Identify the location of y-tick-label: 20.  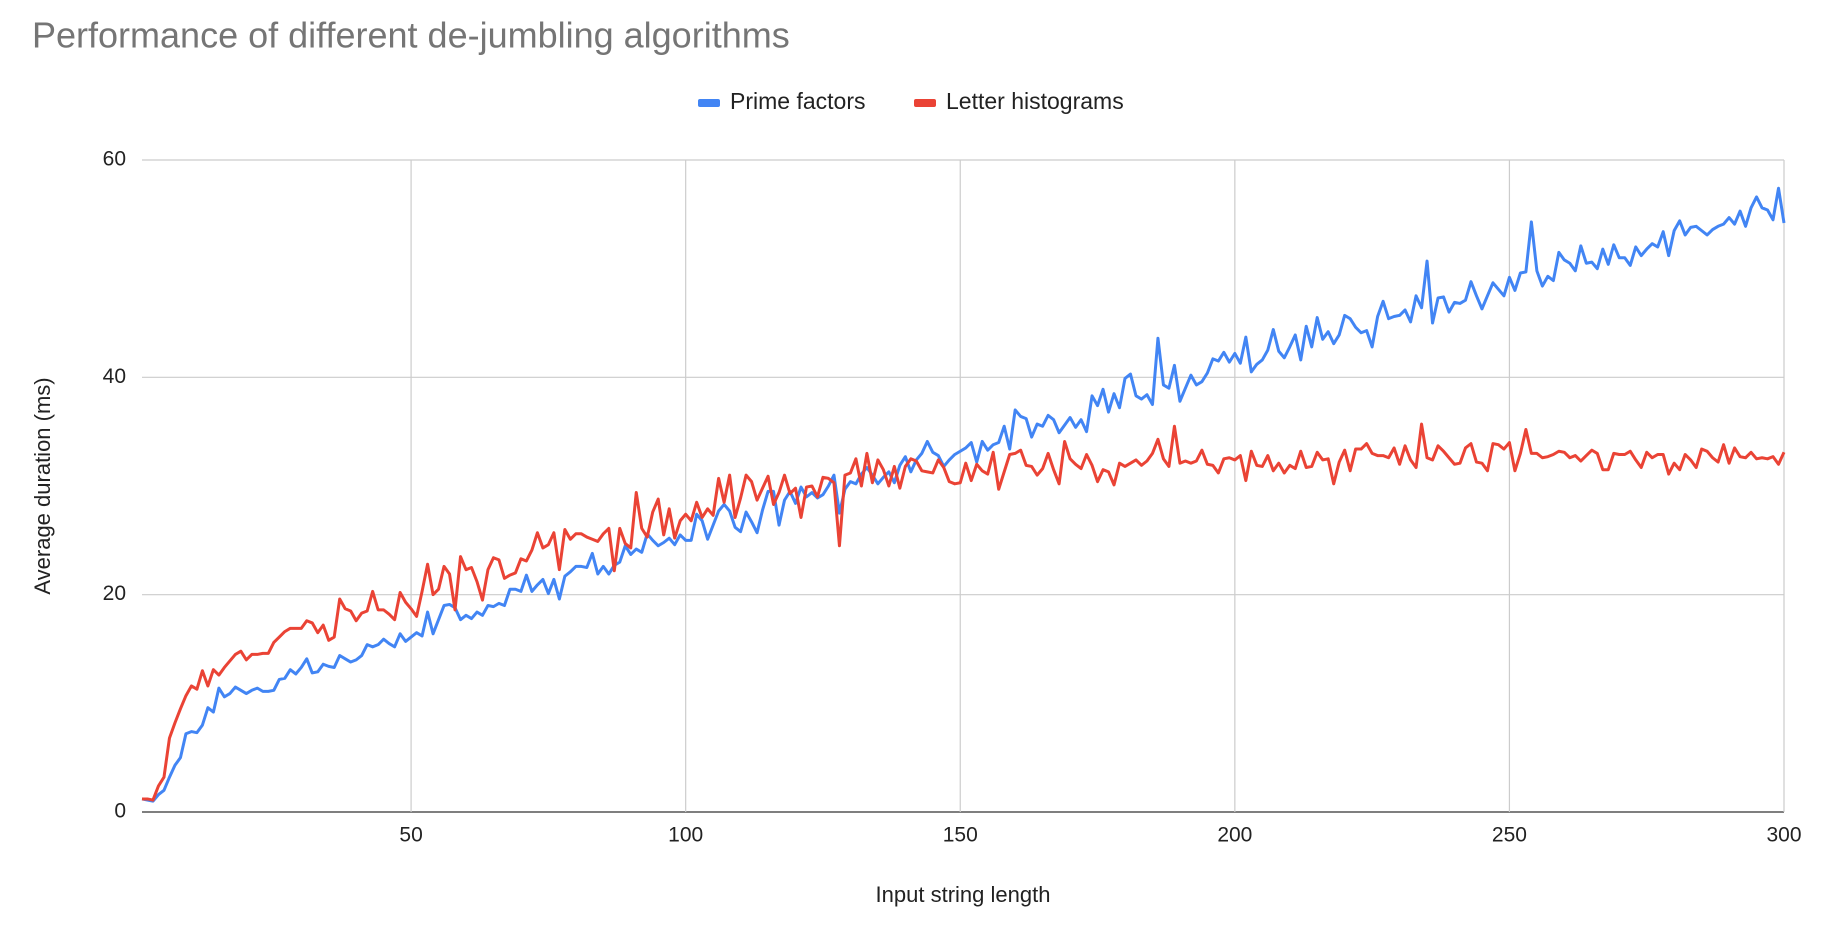
(114, 593).